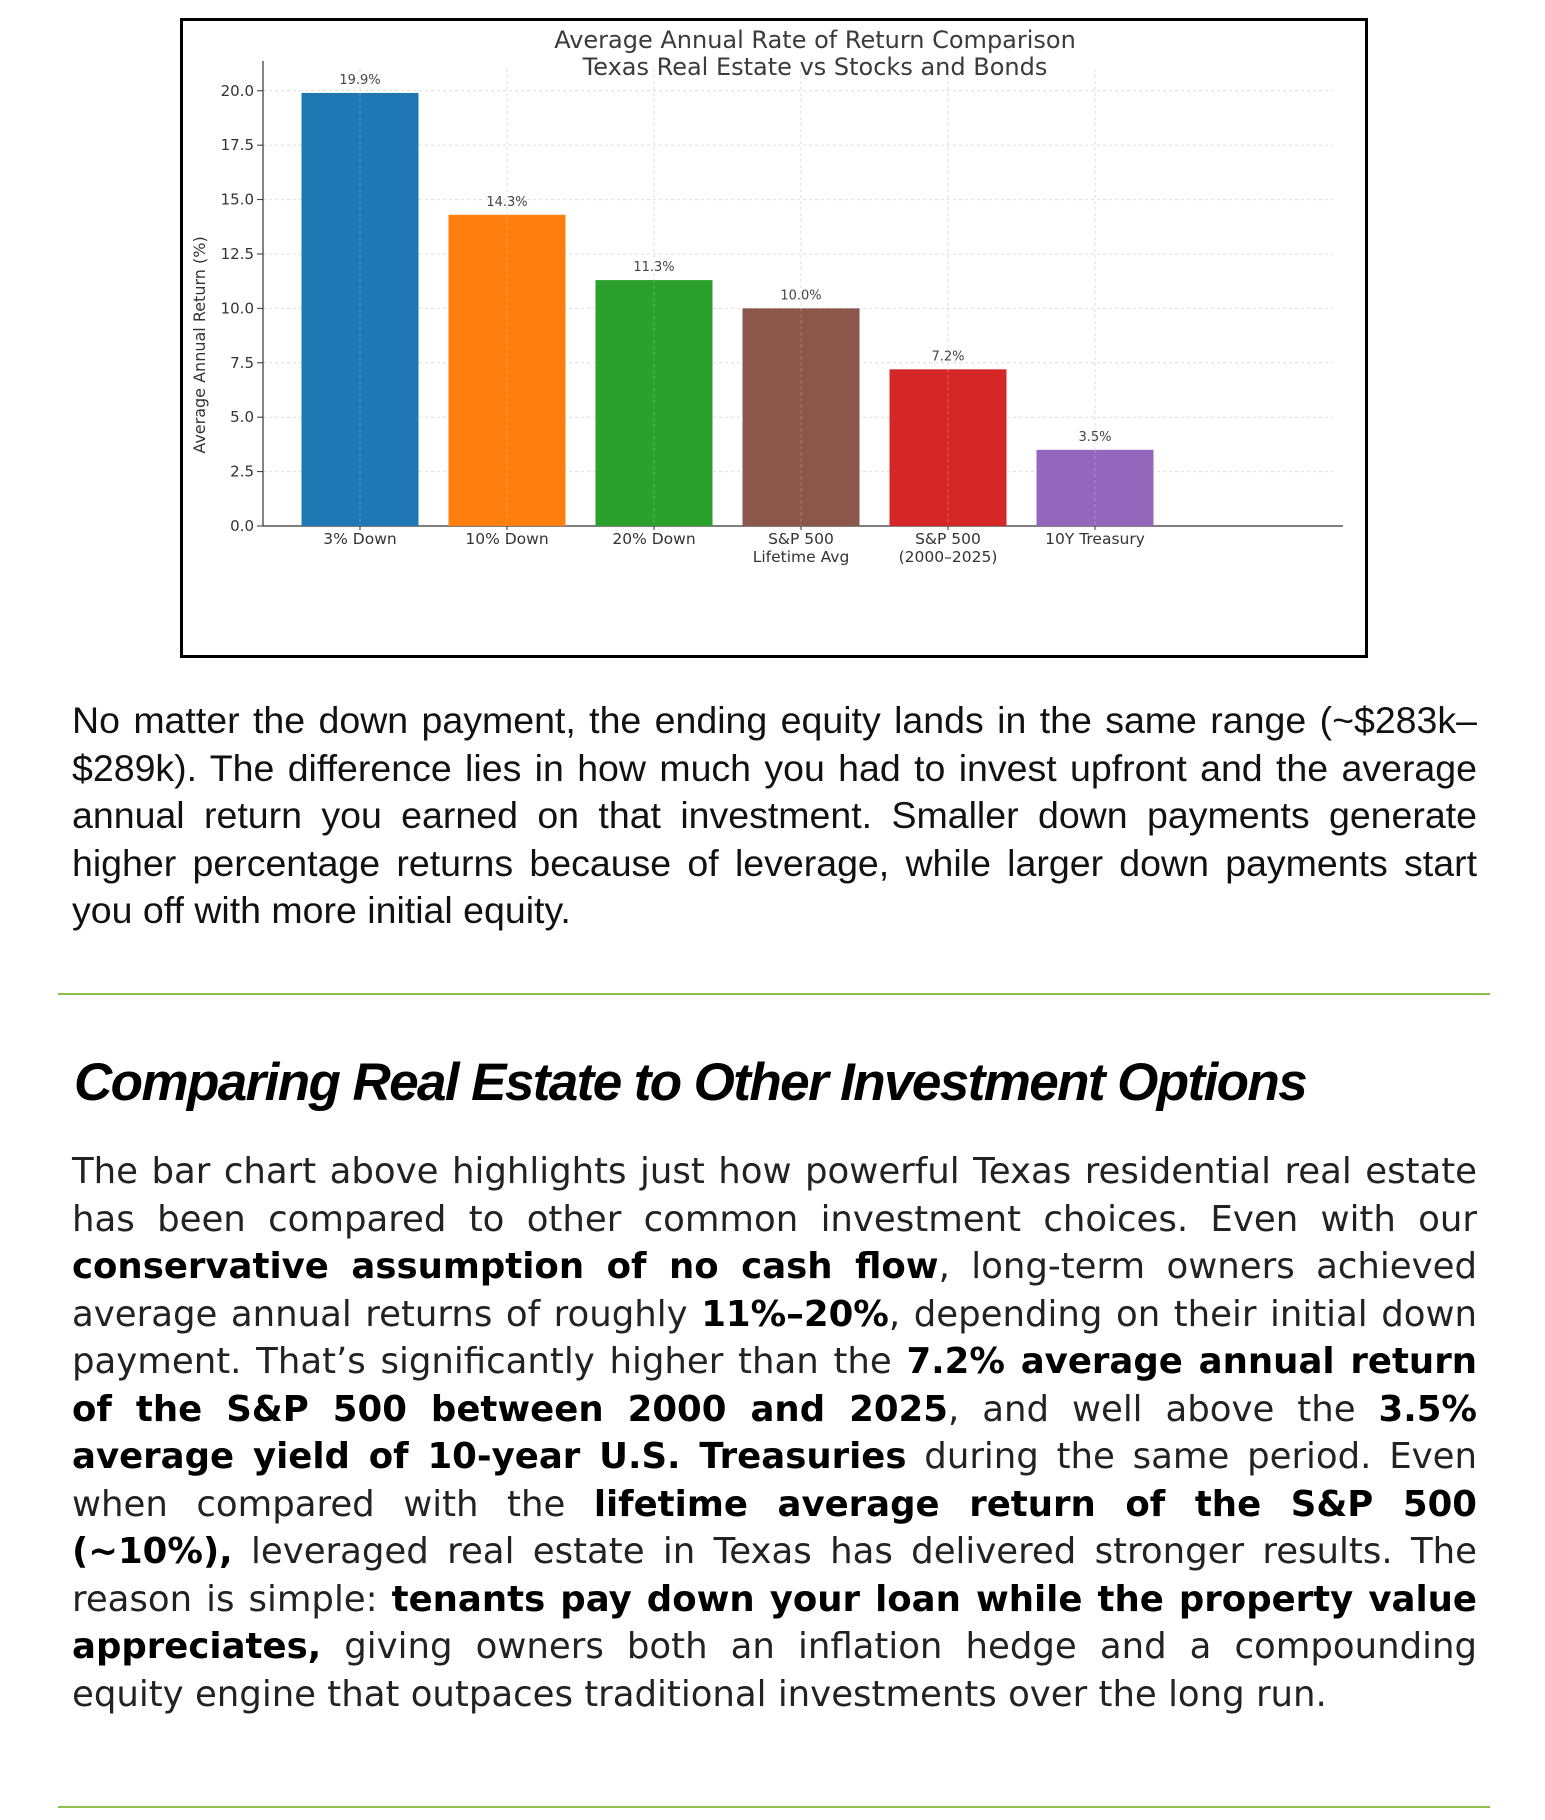 The height and width of the screenshot is (1820, 1545). What do you see at coordinates (242, 363) in the screenshot?
I see `y-tick-label: 7.5` at bounding box center [242, 363].